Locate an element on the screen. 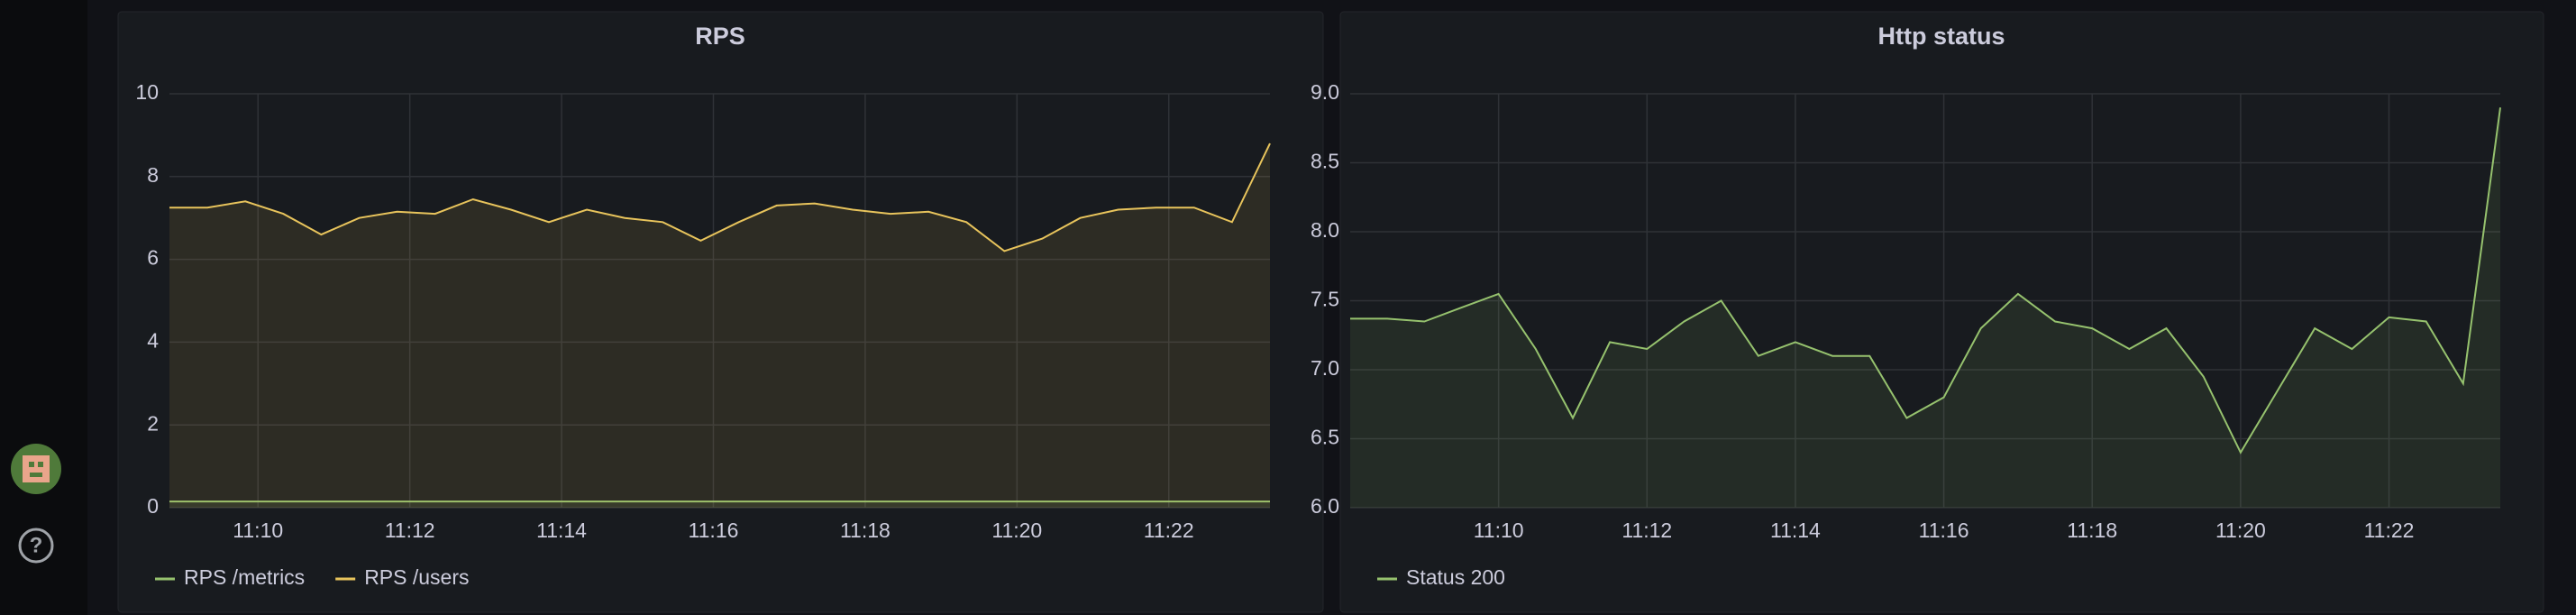 This screenshot has height=615, width=2576. area is located at coordinates (719, 504).